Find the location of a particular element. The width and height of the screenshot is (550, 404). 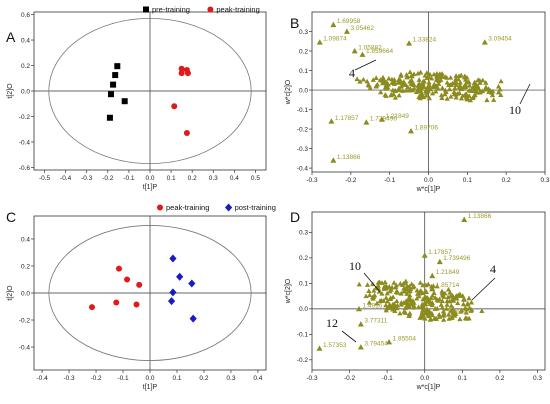

x-tick-label: 0.1 is located at coordinates (467, 180).